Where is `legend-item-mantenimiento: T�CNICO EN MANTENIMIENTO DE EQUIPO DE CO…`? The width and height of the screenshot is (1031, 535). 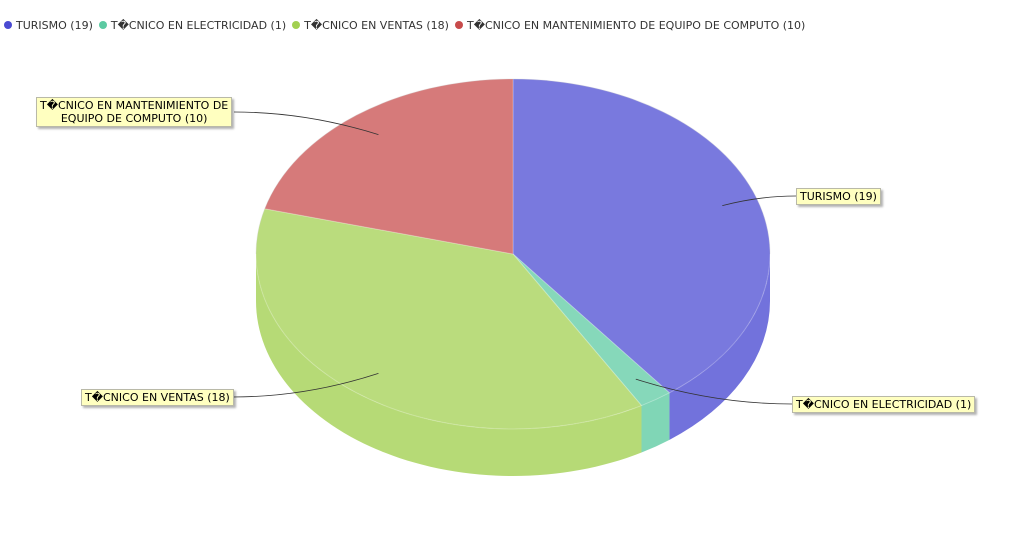
legend-item-mantenimiento: T�CNICO EN MANTENIMIENTO DE EQUIPO DE CO… is located at coordinates (630, 25).